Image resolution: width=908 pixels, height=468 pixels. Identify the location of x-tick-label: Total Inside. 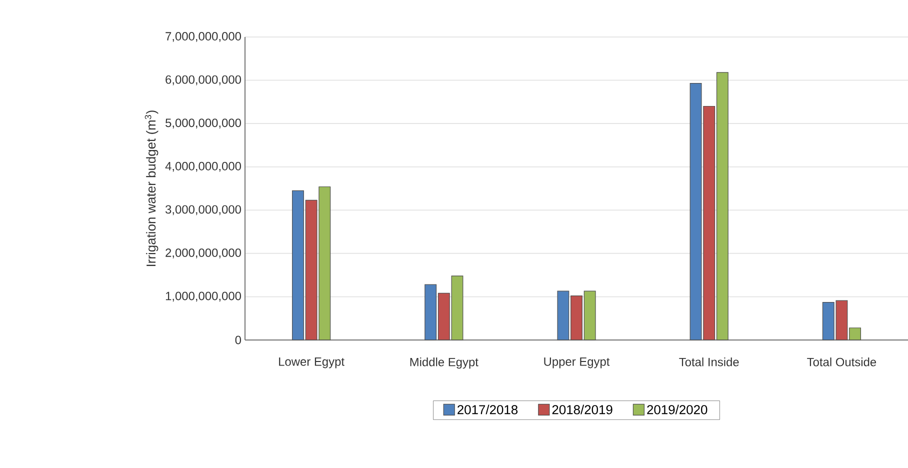
(709, 362).